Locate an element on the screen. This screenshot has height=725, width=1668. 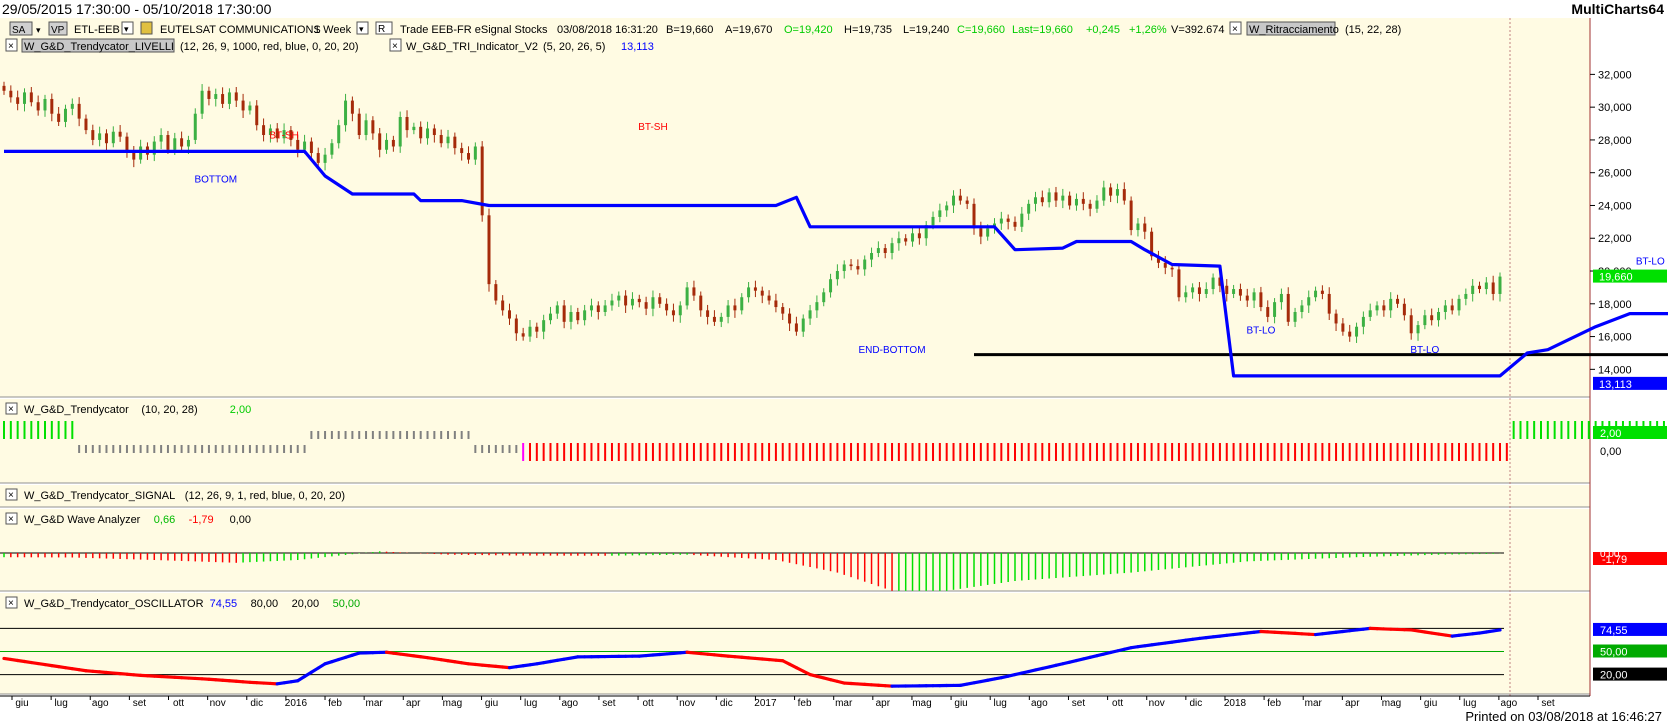
tri-label: W_G&D_TRI_Indicator_V2 is located at coordinates (472, 47).